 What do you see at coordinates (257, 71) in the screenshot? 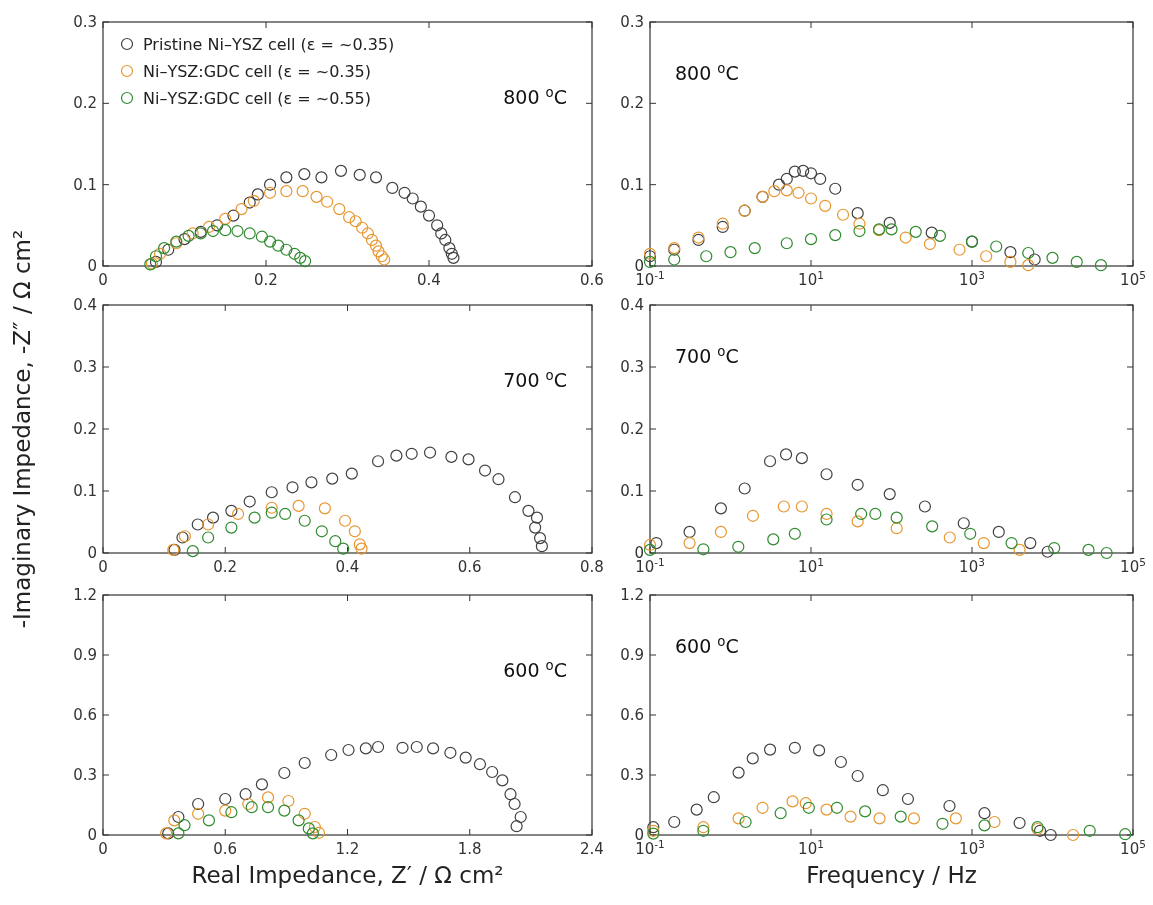
I see `legend-label: Ni–YSZ:GDC cell (ε = ~0.35)` at bounding box center [257, 71].